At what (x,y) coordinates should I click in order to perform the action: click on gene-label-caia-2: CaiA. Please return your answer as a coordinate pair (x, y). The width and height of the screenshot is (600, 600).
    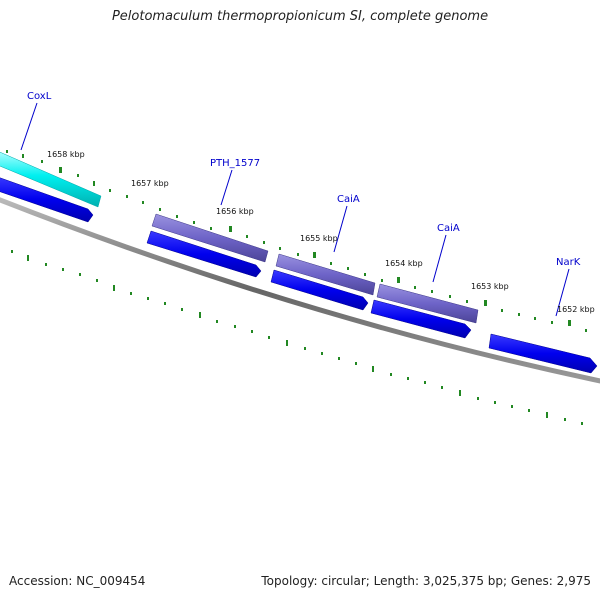
    Looking at the image, I should click on (448, 228).